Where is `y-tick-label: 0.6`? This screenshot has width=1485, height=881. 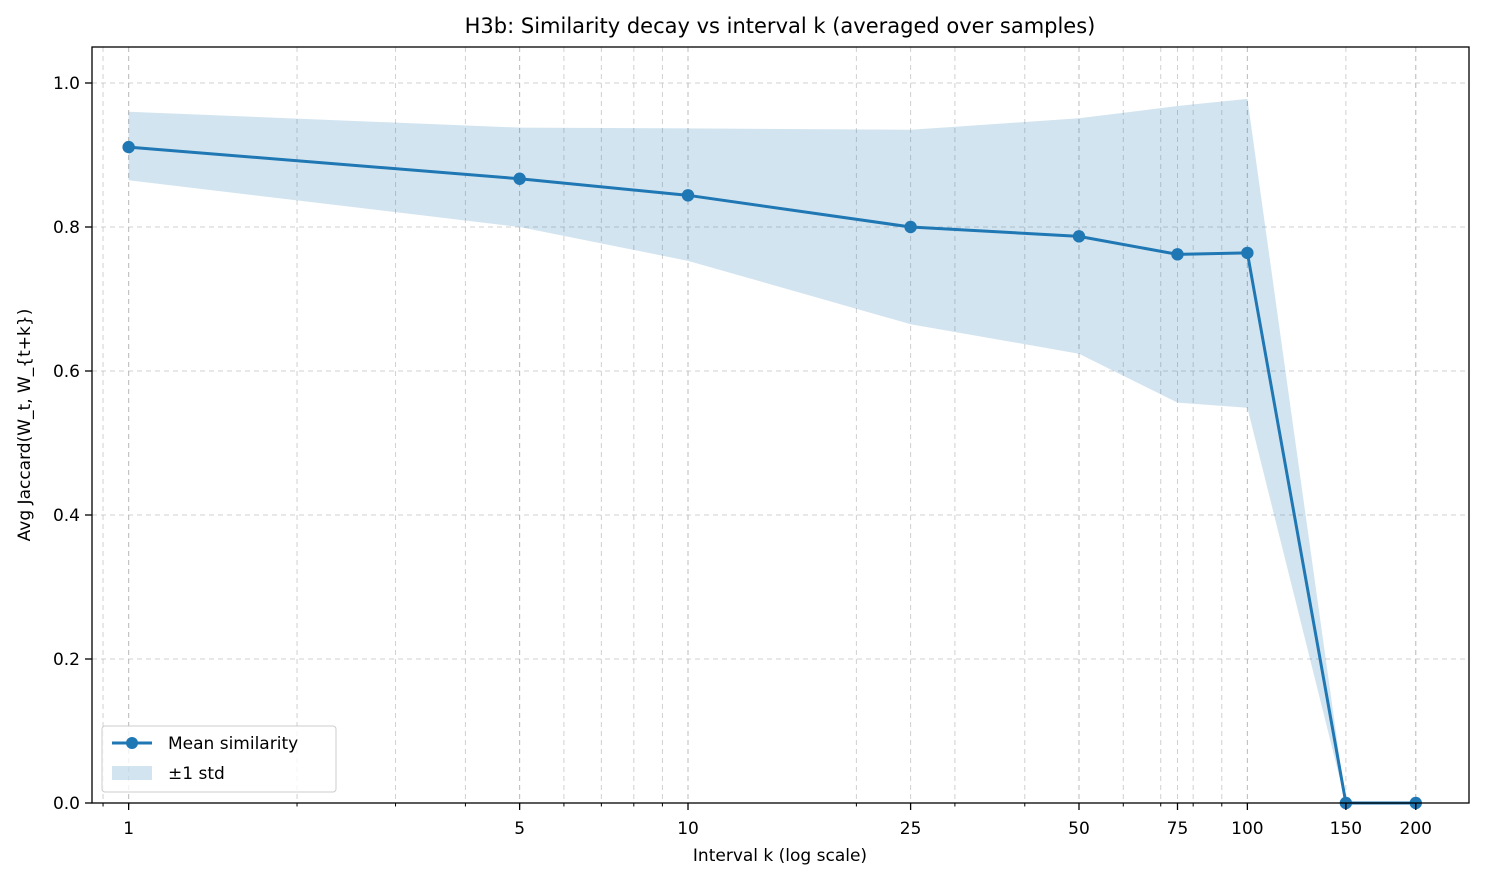
y-tick-label: 0.6 is located at coordinates (66, 372).